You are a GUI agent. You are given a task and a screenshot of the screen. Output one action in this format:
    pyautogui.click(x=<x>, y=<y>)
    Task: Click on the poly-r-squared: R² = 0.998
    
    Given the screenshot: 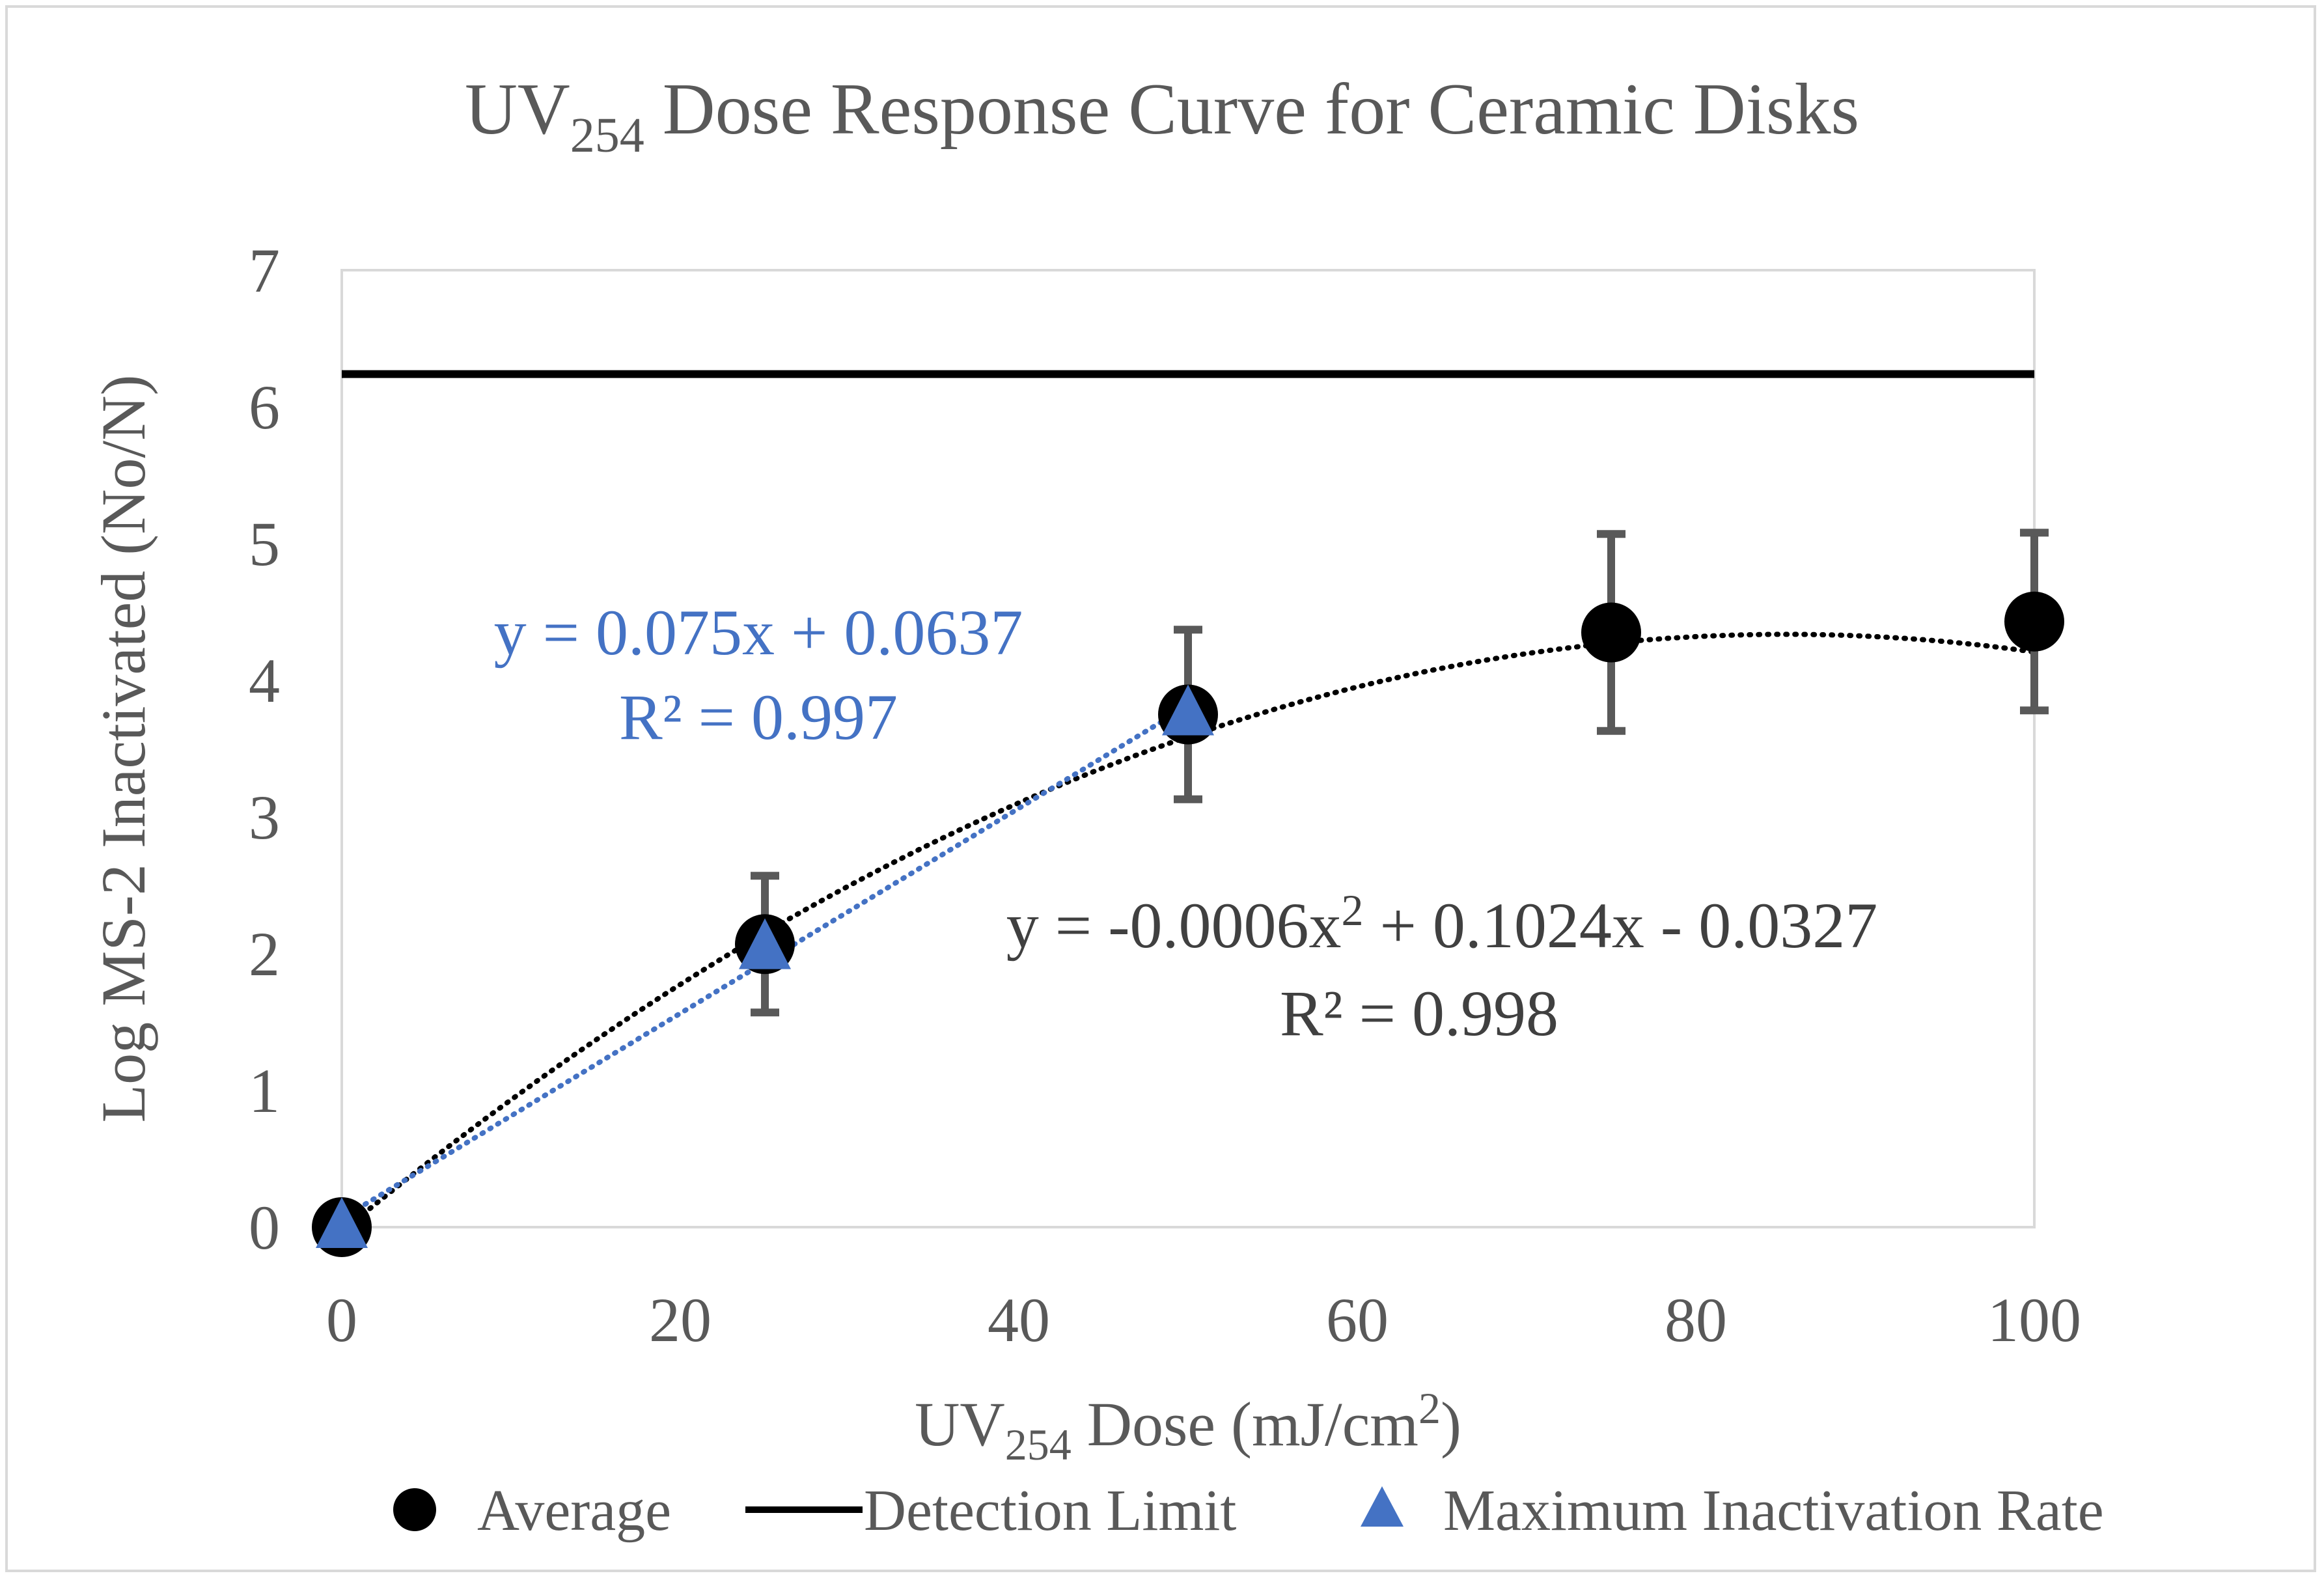 What is the action you would take?
    pyautogui.click(x=1419, y=1013)
    